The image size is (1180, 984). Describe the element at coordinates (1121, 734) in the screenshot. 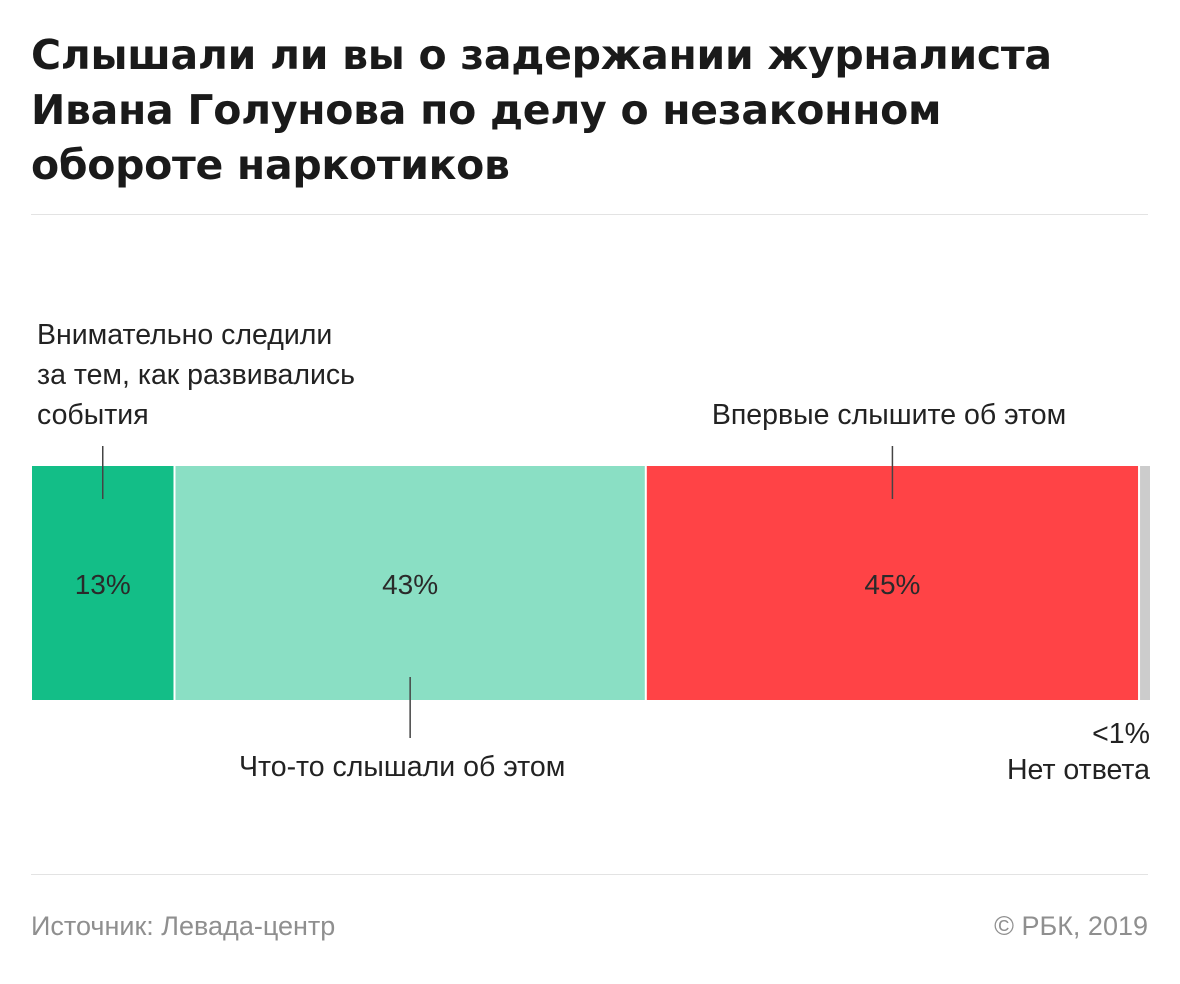

I see `bar-value-label: <1%` at that location.